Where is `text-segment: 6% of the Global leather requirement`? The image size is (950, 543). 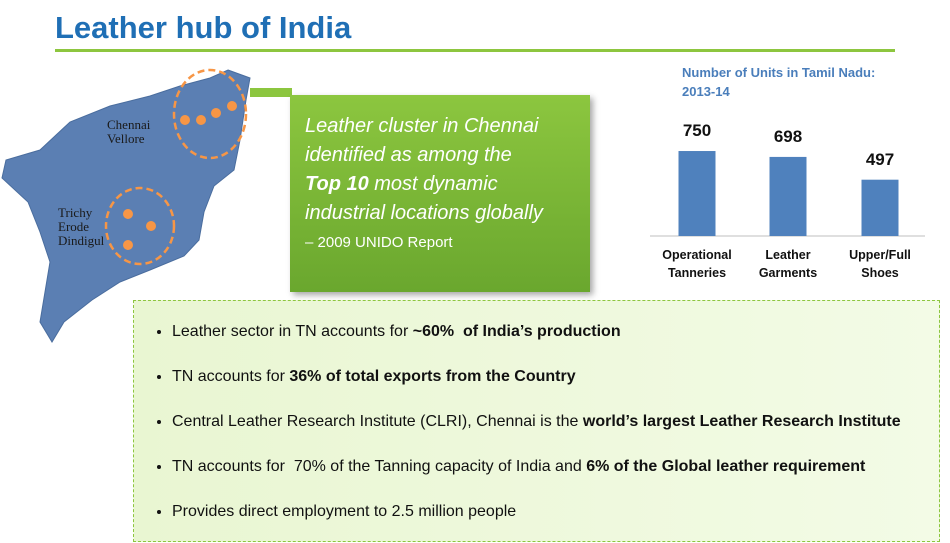
text-segment: 6% of the Global leather requirement is located at coordinates (726, 466).